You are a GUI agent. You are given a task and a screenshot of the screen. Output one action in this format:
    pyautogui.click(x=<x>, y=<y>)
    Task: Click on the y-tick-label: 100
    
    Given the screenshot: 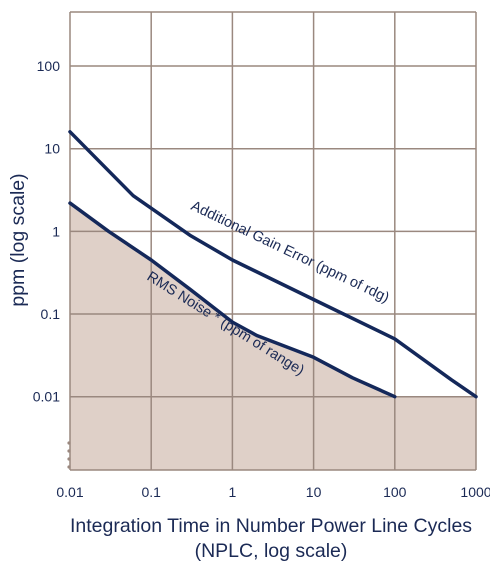 What is the action you would take?
    pyautogui.click(x=49, y=66)
    